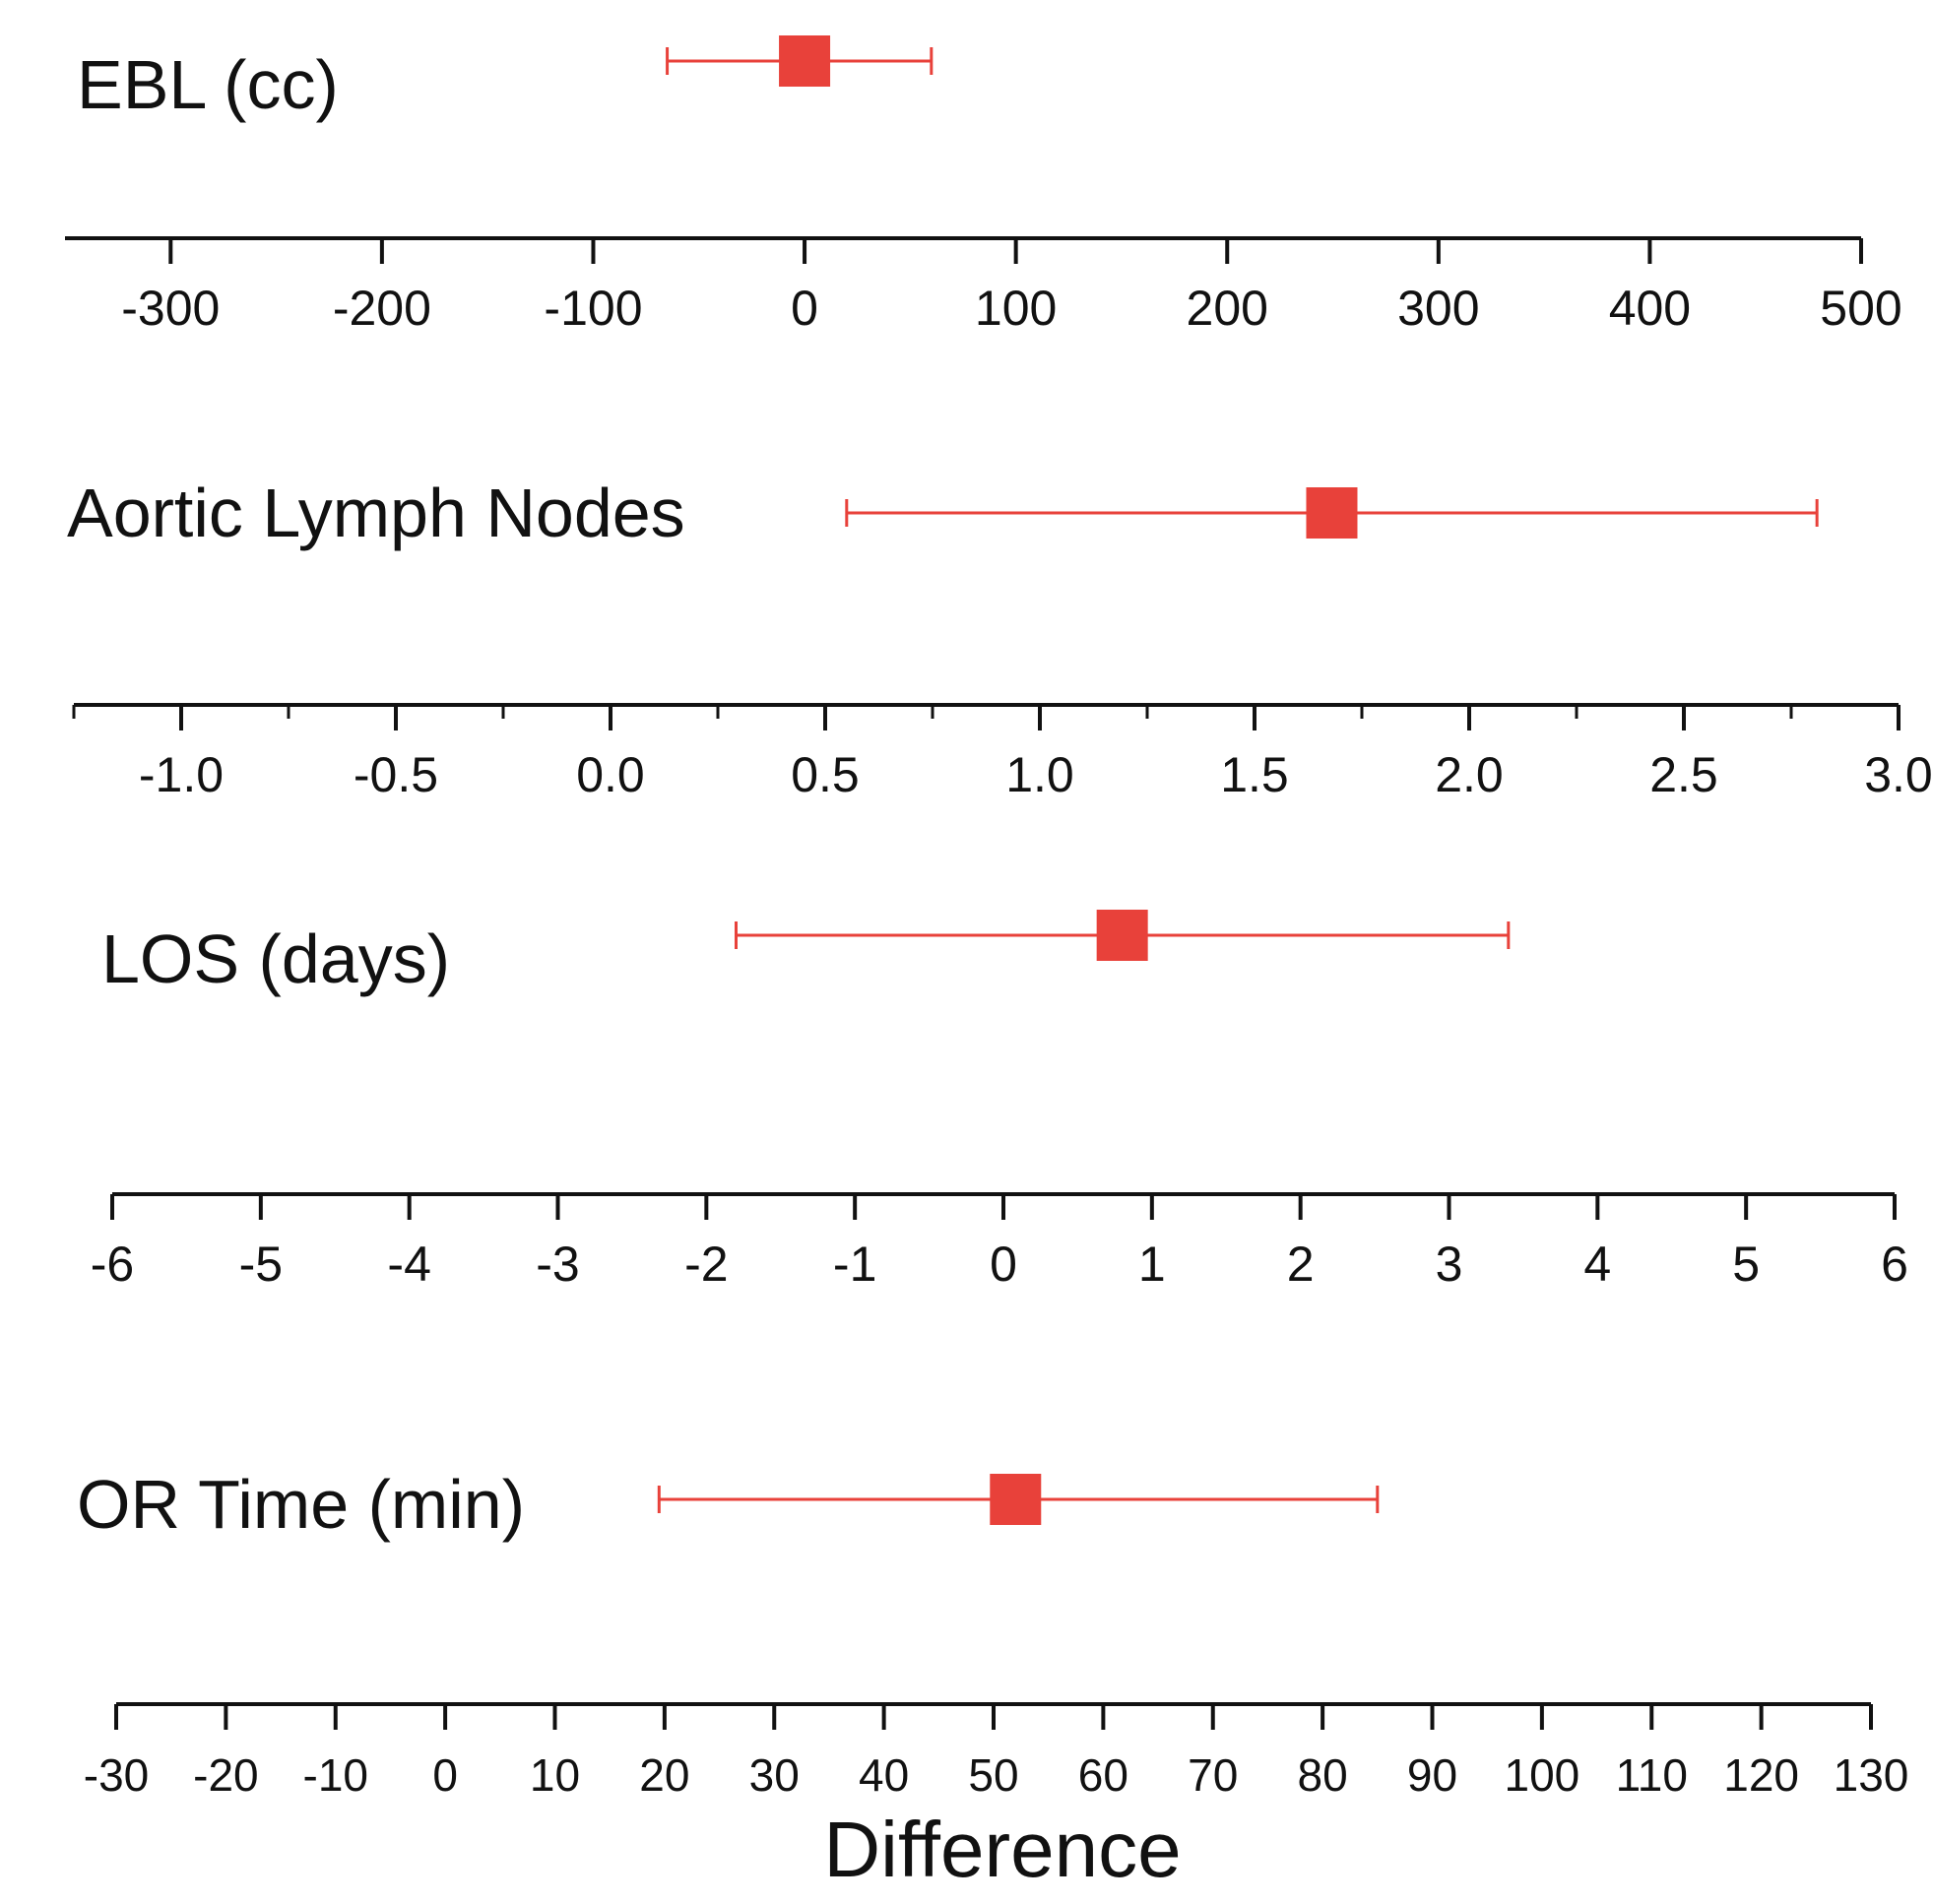 This screenshot has width=1933, height=1904. What do you see at coordinates (1652, 1775) in the screenshot?
I see `x-tick-label: 110` at bounding box center [1652, 1775].